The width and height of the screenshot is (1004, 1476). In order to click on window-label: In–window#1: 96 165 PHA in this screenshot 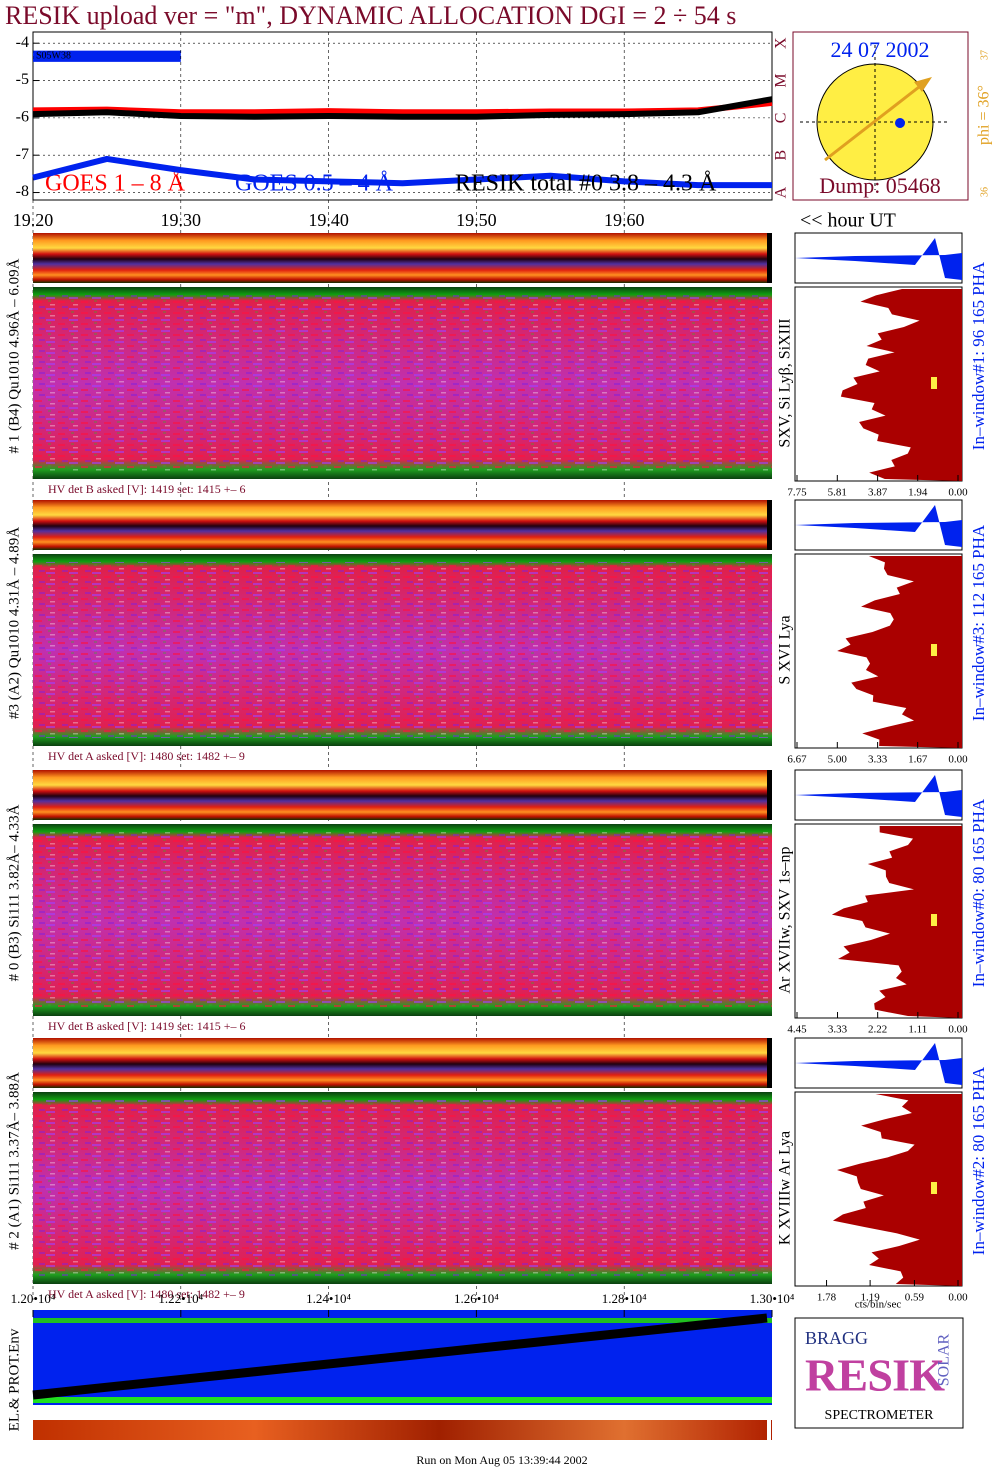, I will do `click(978, 355)`.